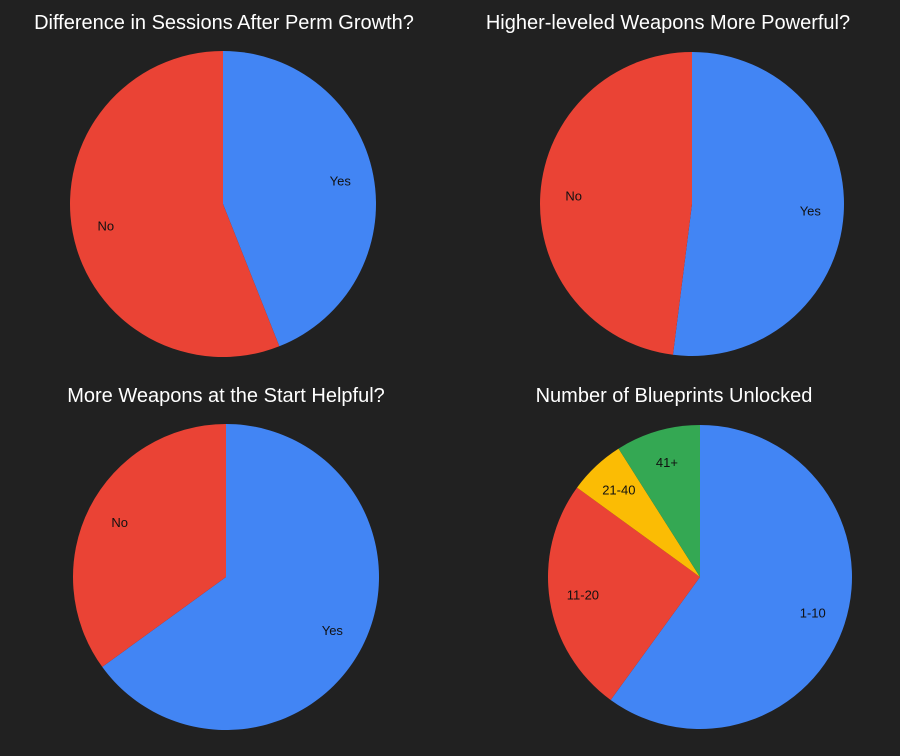 The height and width of the screenshot is (756, 900). I want to click on slice-label: 21-40, so click(618, 490).